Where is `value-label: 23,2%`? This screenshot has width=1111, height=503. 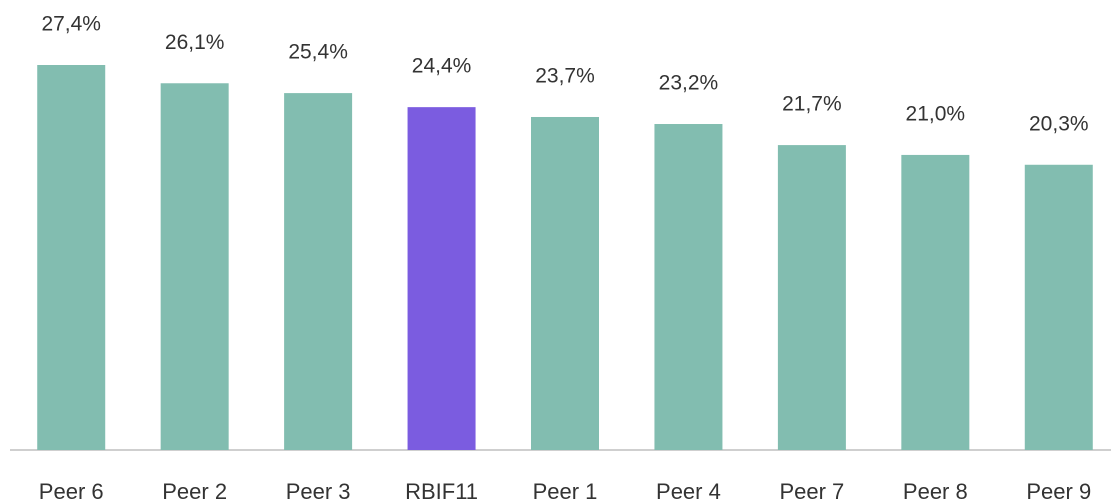
value-label: 23,2% is located at coordinates (689, 83).